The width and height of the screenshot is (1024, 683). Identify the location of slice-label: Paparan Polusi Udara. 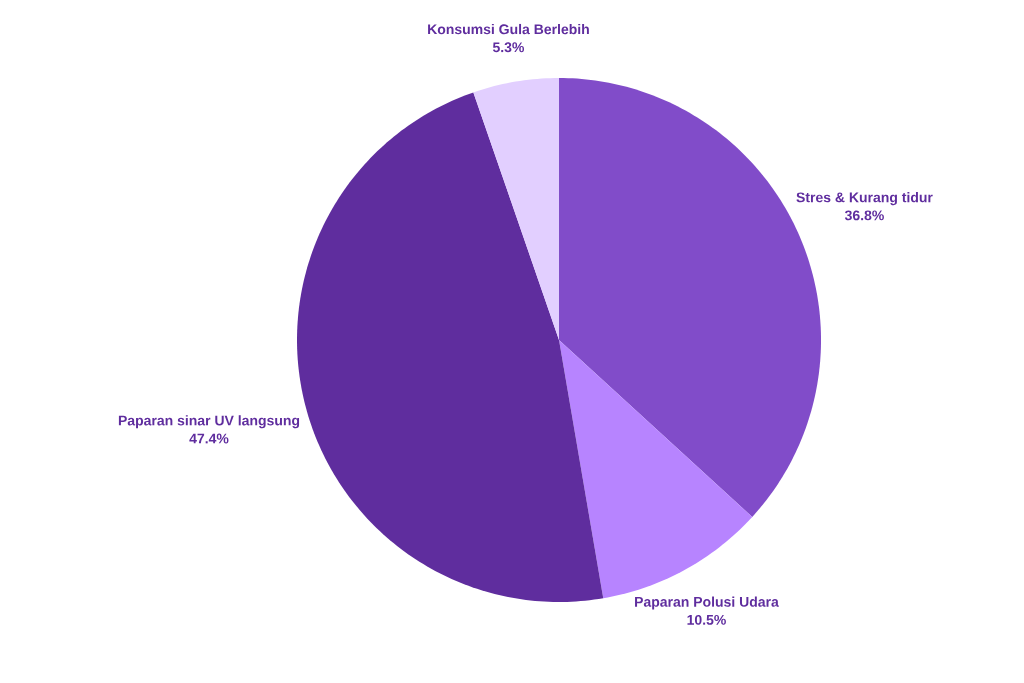
(707, 603).